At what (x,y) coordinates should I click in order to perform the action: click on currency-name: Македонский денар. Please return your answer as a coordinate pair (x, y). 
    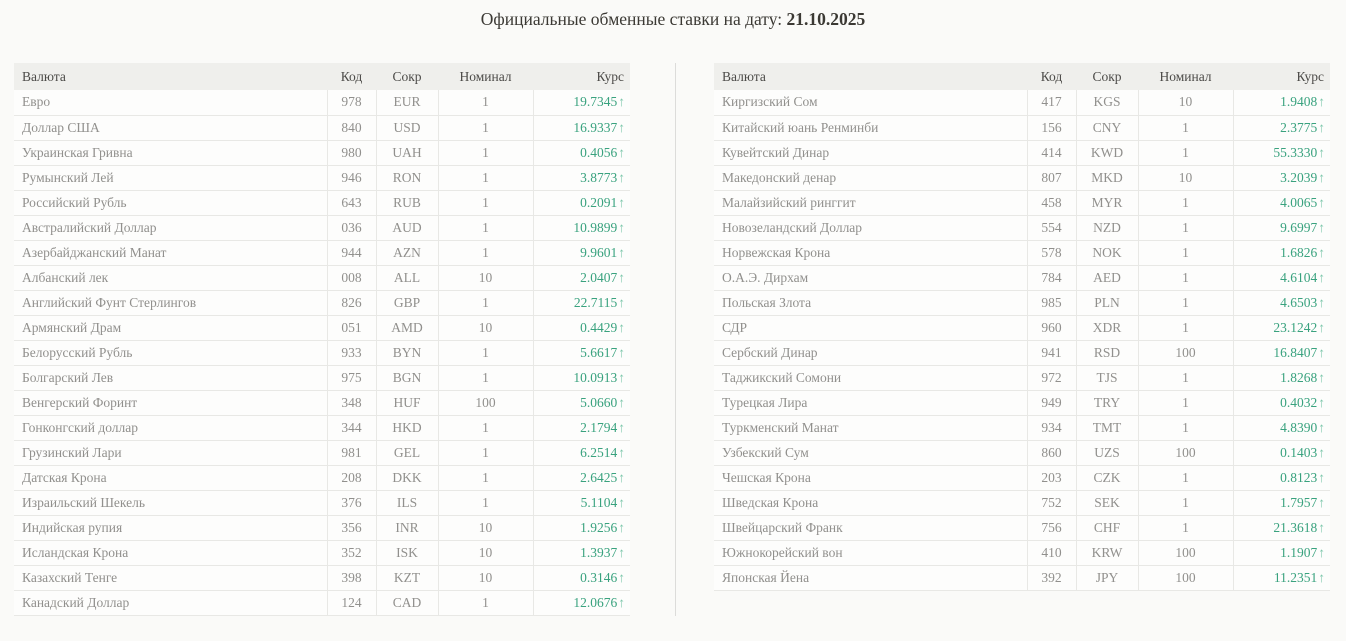
    Looking at the image, I should click on (870, 178).